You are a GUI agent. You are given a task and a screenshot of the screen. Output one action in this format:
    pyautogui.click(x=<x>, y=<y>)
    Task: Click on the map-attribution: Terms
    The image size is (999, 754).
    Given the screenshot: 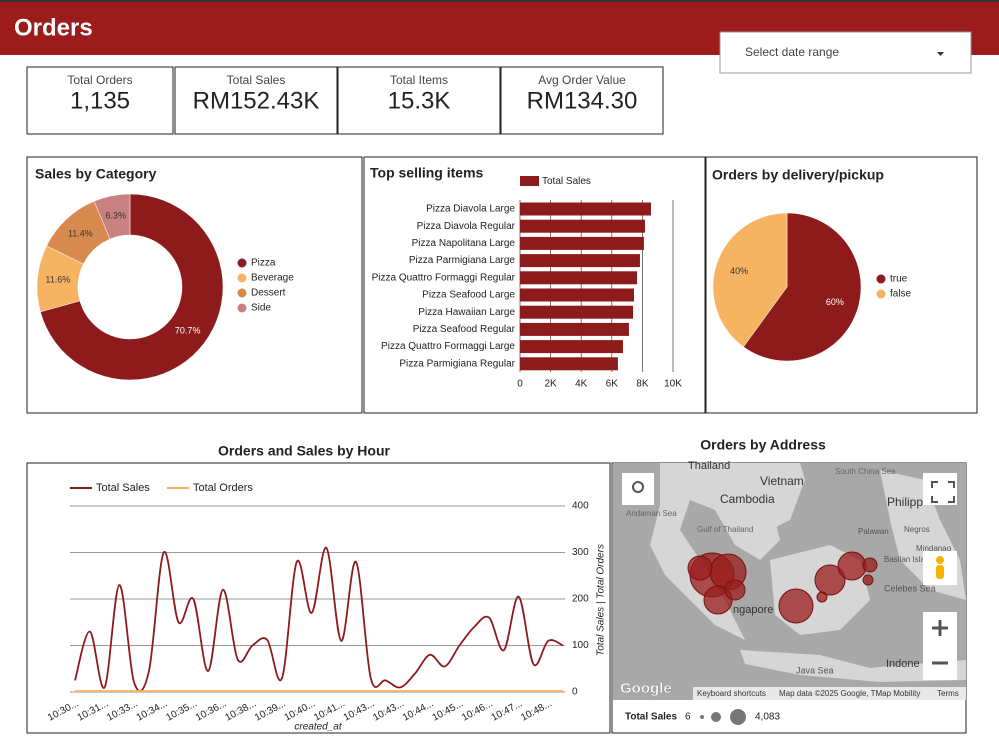 What is the action you would take?
    pyautogui.click(x=948, y=693)
    